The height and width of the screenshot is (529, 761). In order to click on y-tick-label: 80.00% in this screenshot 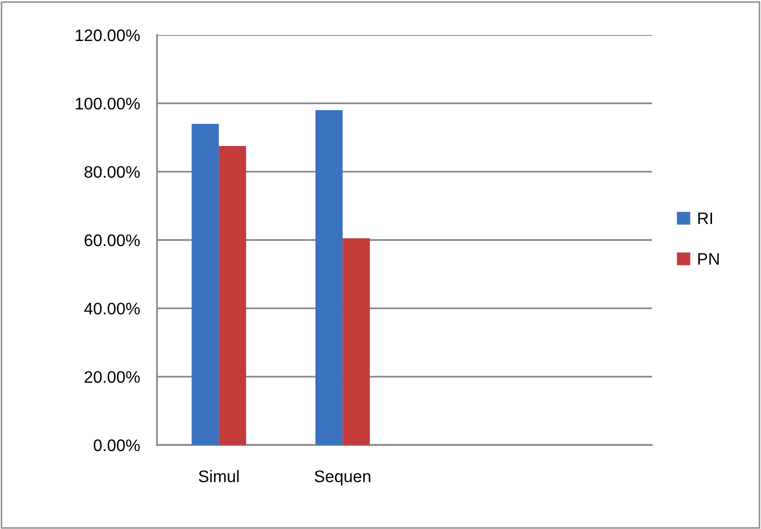, I will do `click(112, 172)`.